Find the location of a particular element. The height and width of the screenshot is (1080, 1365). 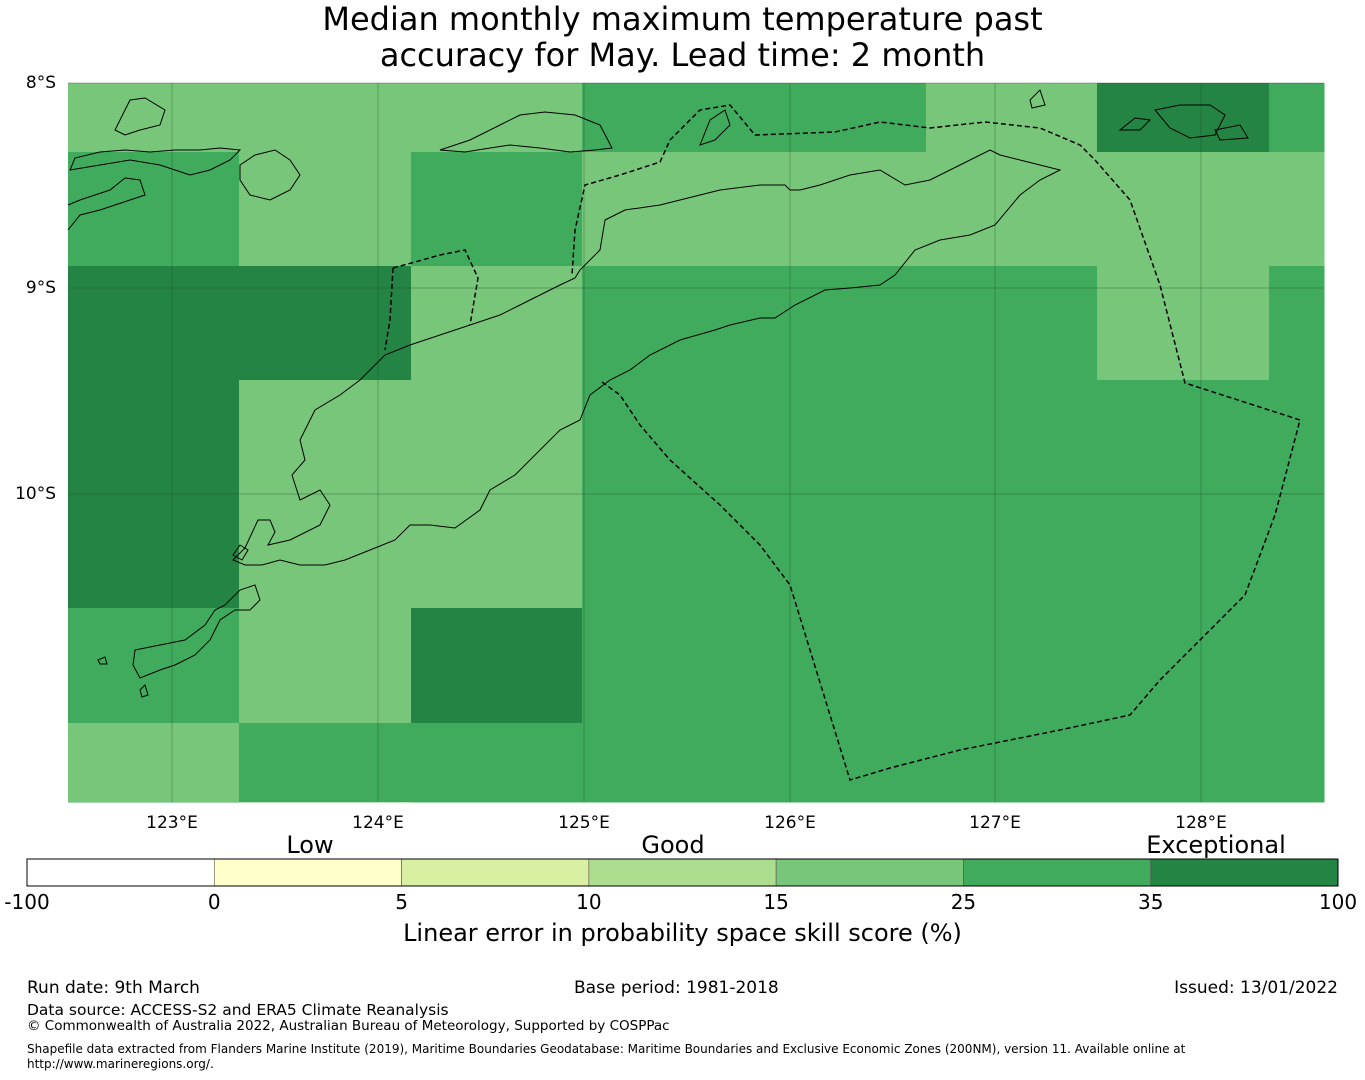

colorbar-tick-label: 15 is located at coordinates (776, 902).